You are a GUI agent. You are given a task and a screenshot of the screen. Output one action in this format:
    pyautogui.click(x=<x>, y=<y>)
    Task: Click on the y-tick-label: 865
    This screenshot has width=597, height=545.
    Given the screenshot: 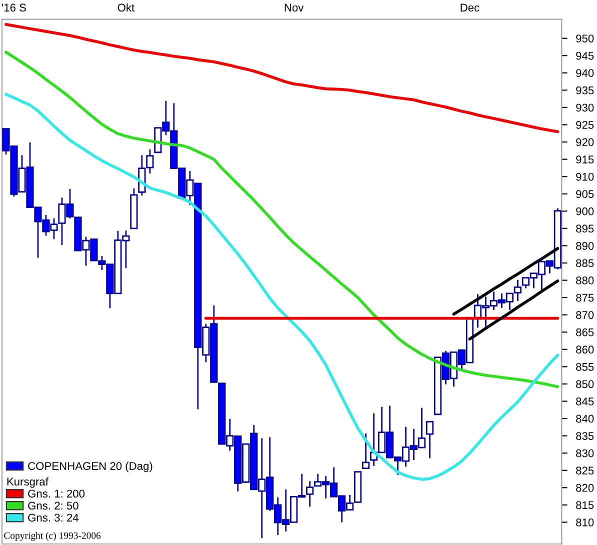 What is the action you would take?
    pyautogui.click(x=585, y=332)
    